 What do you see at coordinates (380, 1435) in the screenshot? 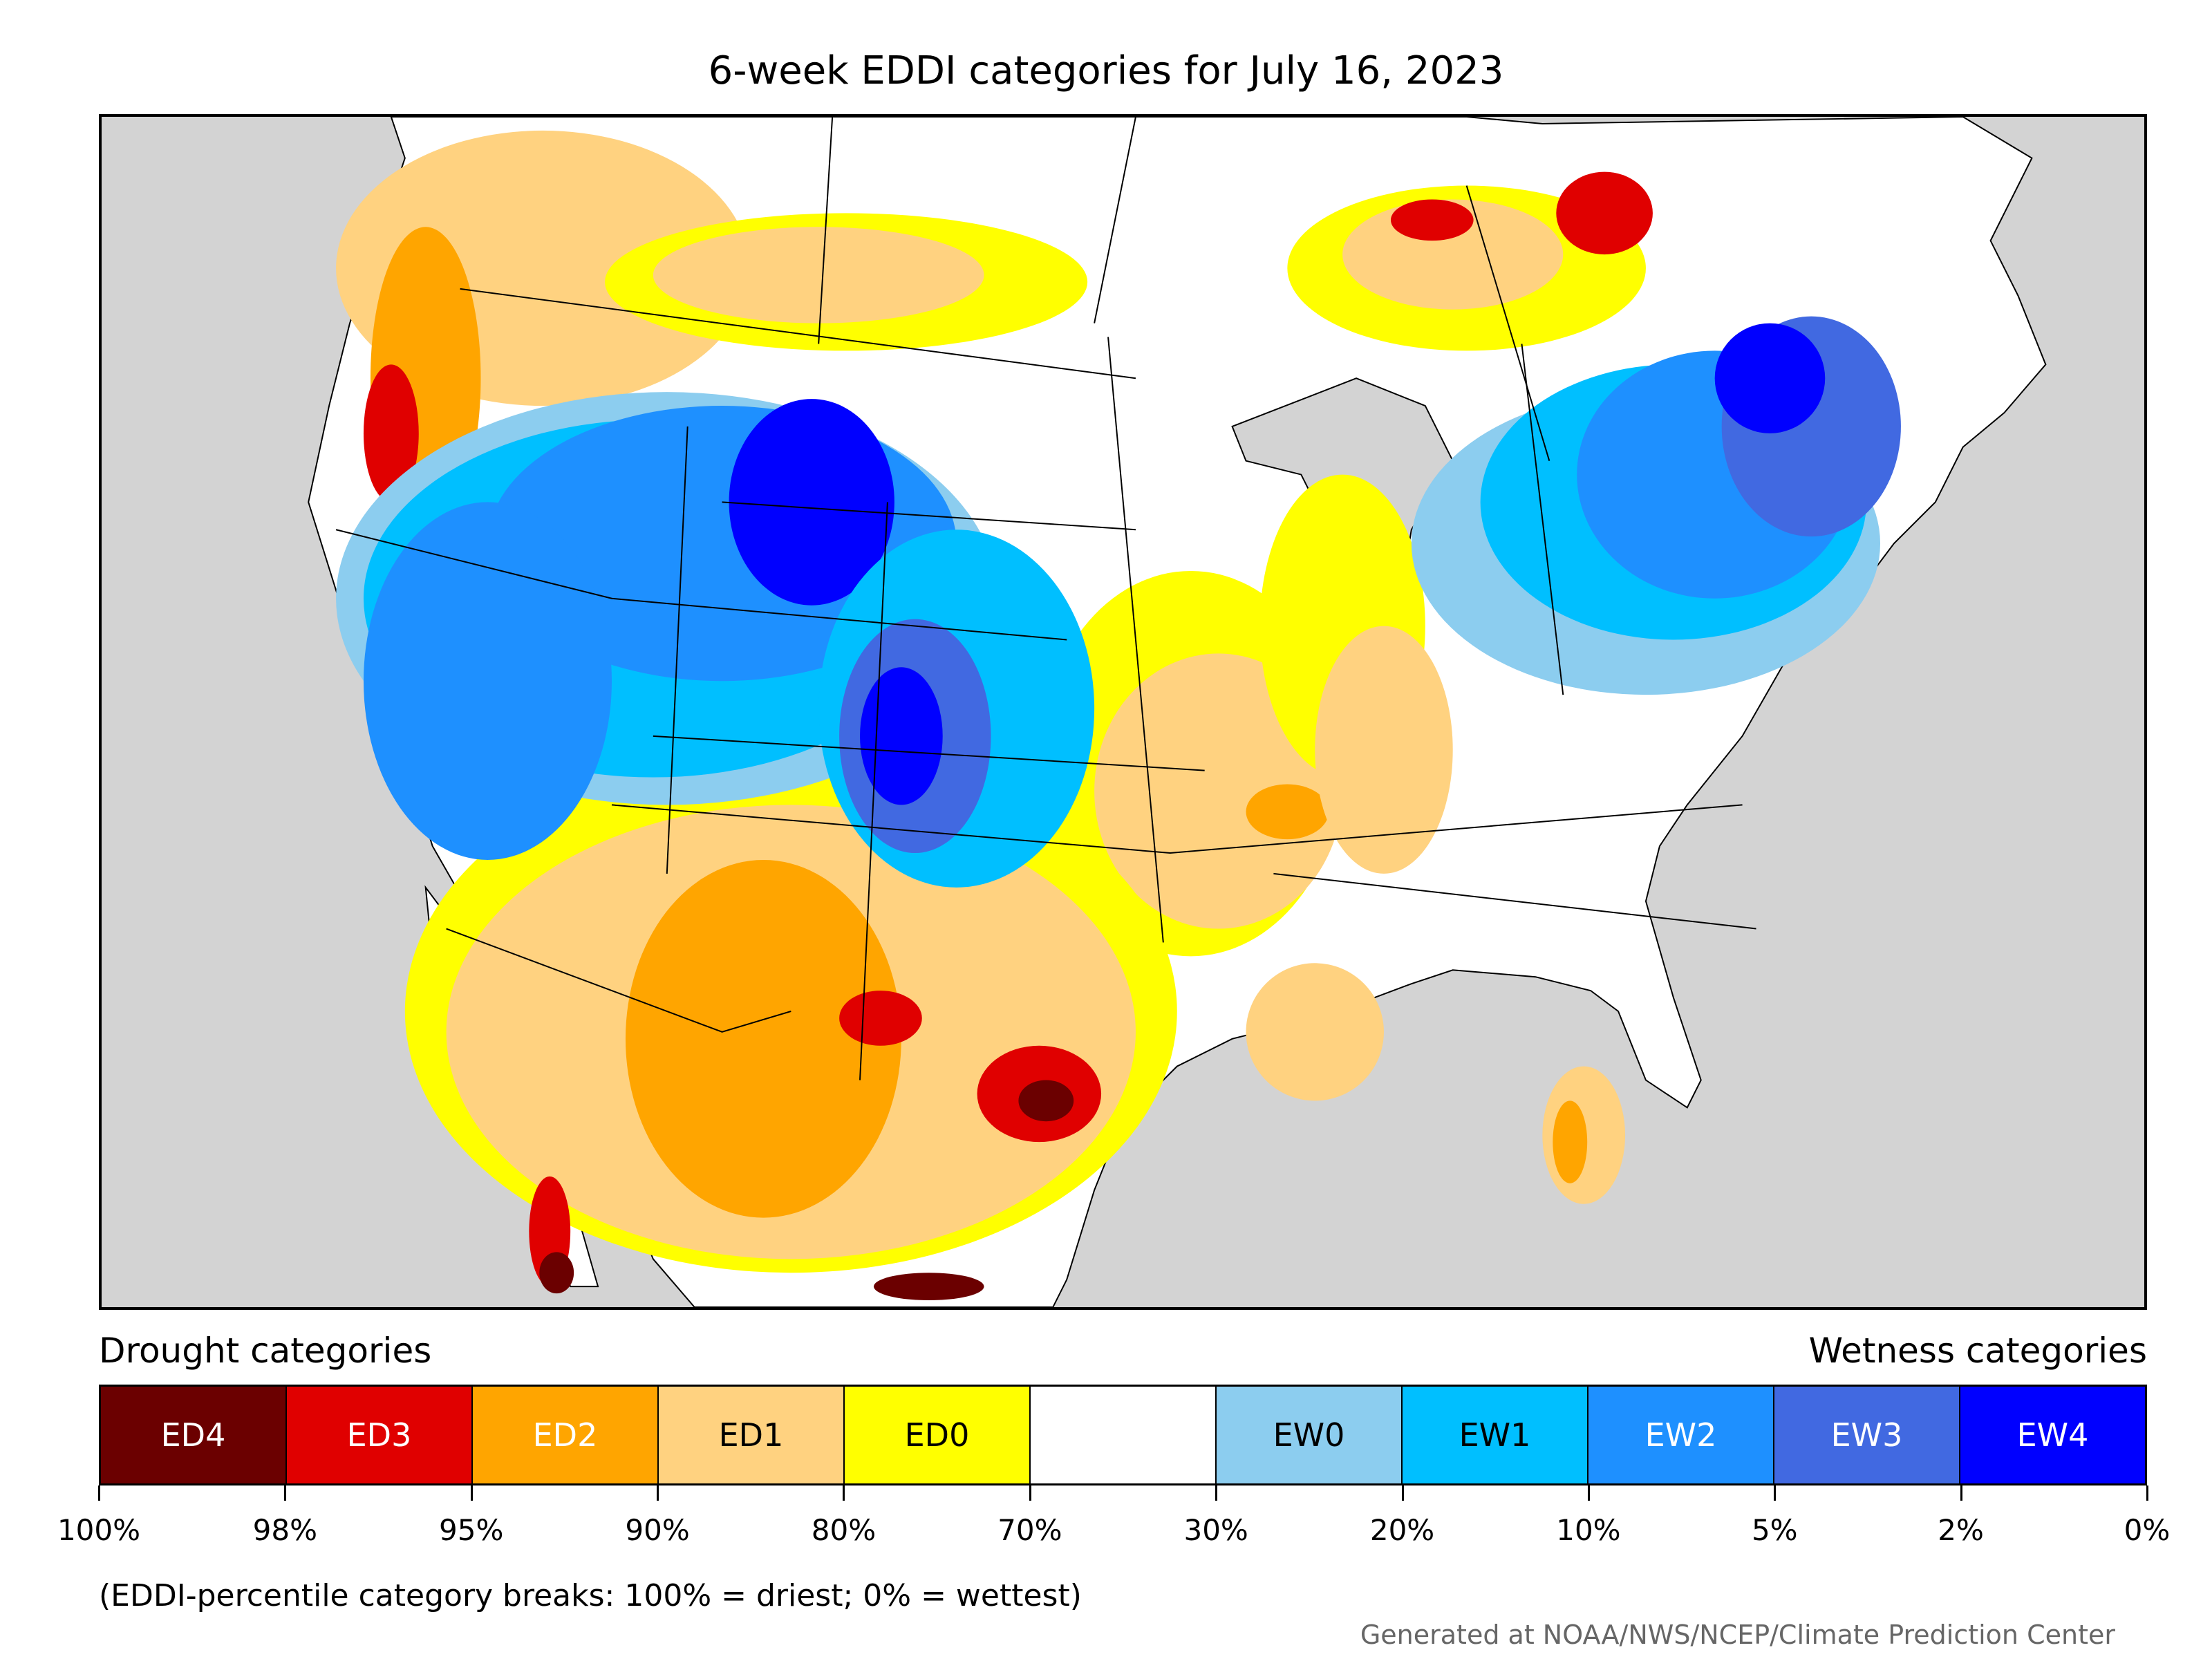
I see `colorbar-cell: ED3` at bounding box center [380, 1435].